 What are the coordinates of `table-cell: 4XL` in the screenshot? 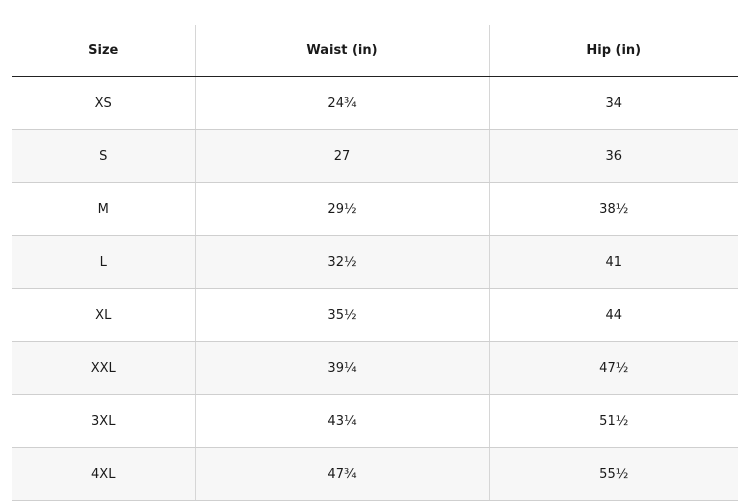 It's located at (103, 474).